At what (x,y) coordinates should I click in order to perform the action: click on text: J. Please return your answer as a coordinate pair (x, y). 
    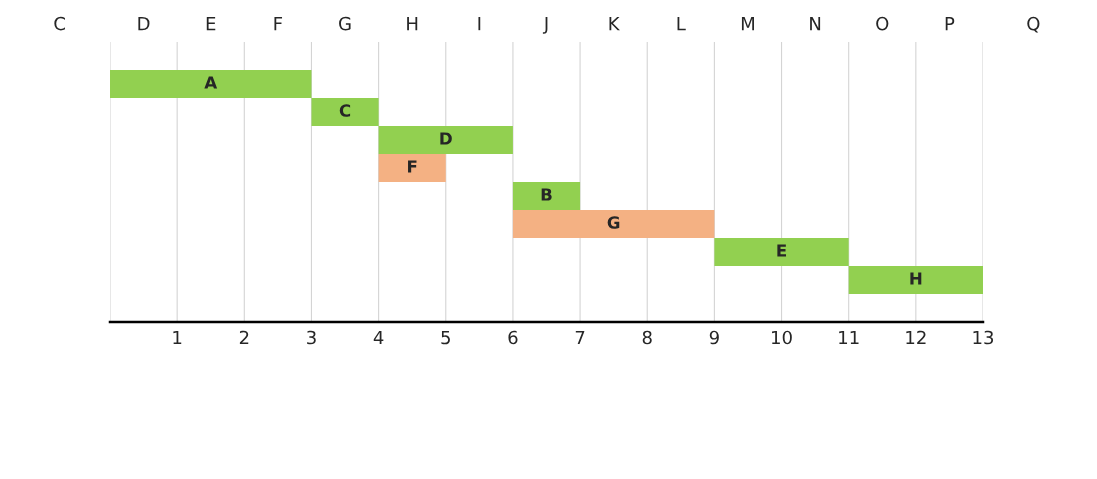
    Looking at the image, I should click on (545, 25).